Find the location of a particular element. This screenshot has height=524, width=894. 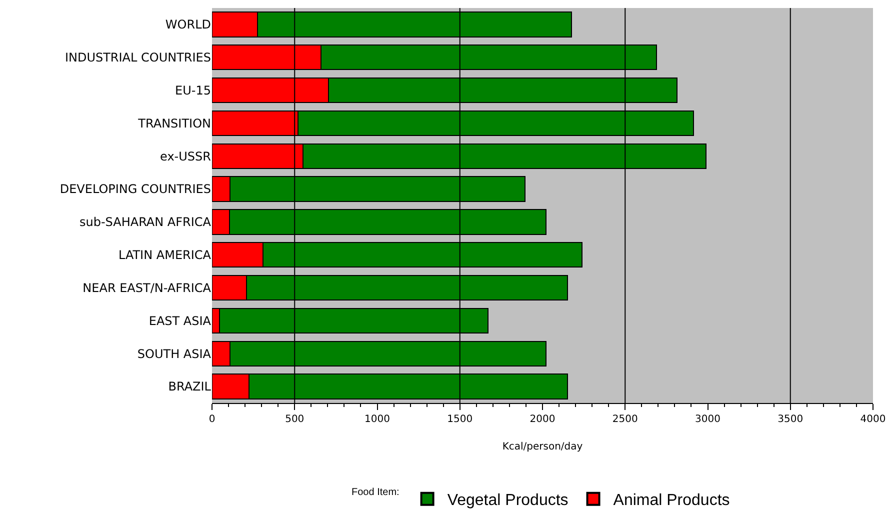

x-tick-label: 2000 is located at coordinates (543, 419).